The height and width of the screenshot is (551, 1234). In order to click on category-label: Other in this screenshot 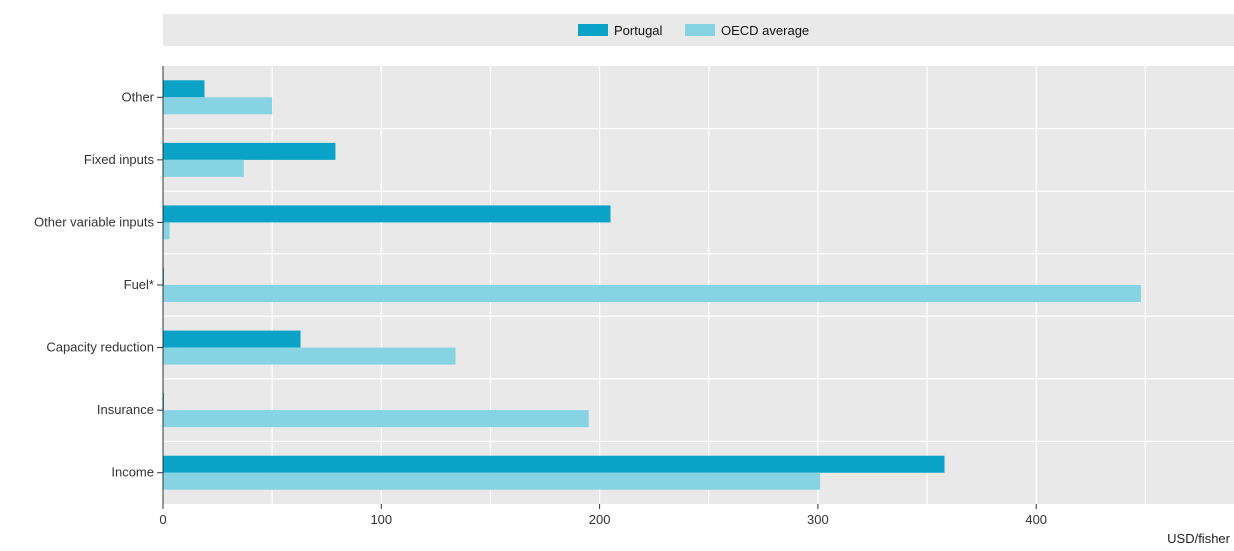, I will do `click(137, 96)`.